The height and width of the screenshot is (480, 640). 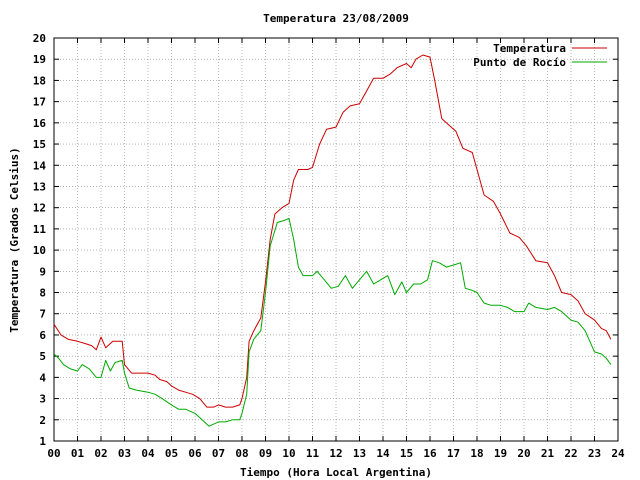 I want to click on y-tick-label: 6, so click(x=42, y=335).